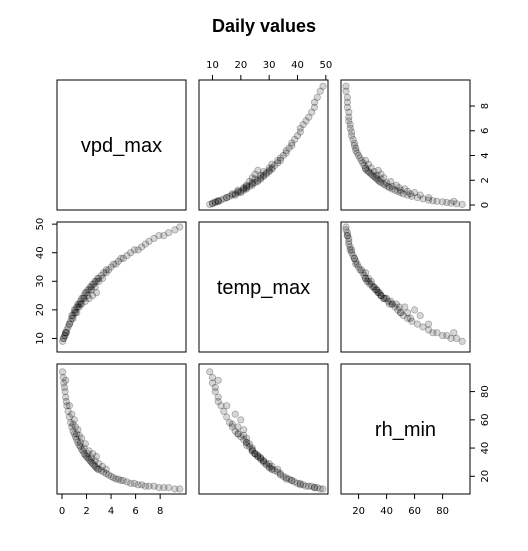  Describe the element at coordinates (263, 288) in the screenshot. I see `diagonal-label-temp_max: temp_max` at that location.